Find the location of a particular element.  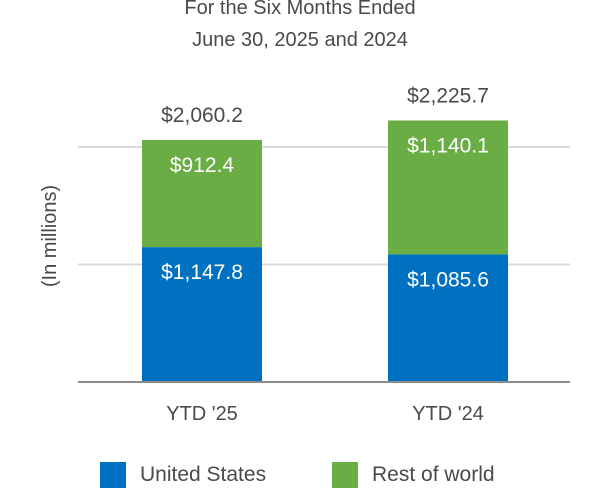

total-label-2: $2,225.7 is located at coordinates (448, 95).